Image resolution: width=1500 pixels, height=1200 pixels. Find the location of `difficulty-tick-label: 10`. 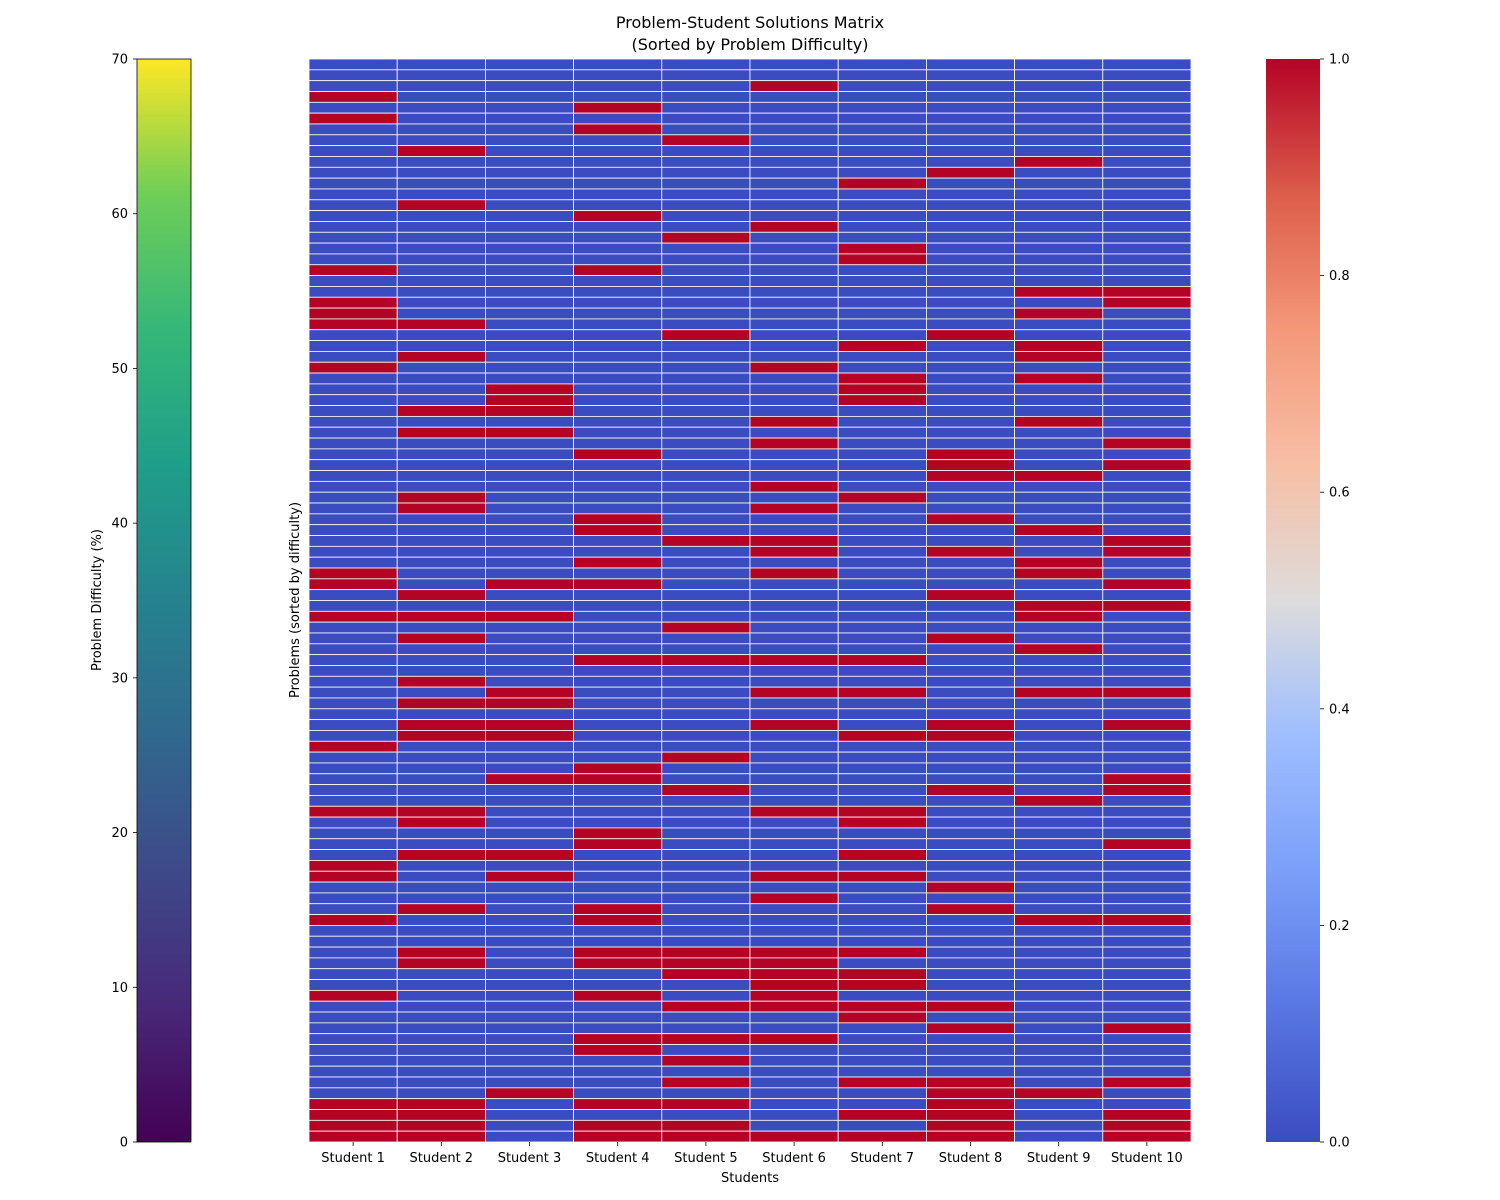

difficulty-tick-label: 10 is located at coordinates (119, 988).